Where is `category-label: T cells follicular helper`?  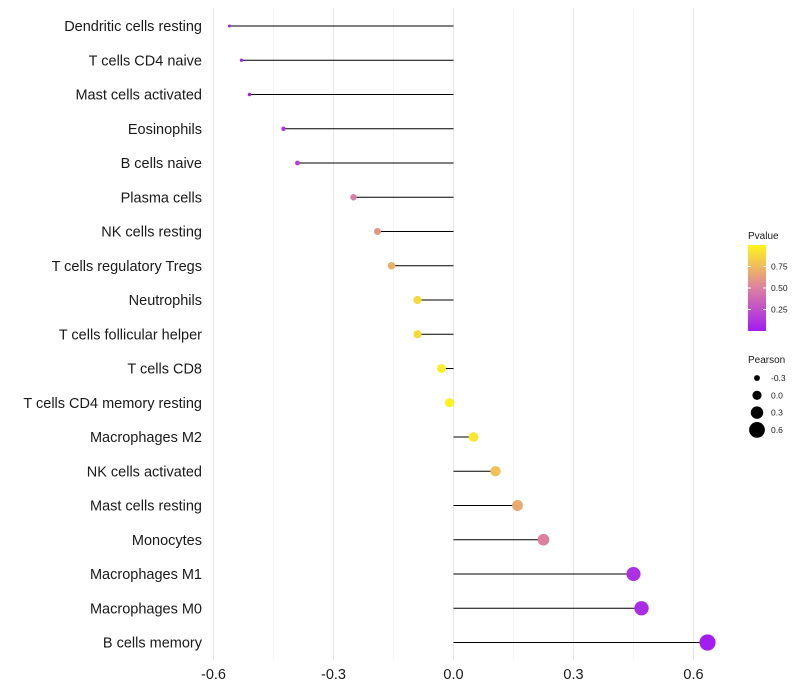
category-label: T cells follicular helper is located at coordinates (130, 335).